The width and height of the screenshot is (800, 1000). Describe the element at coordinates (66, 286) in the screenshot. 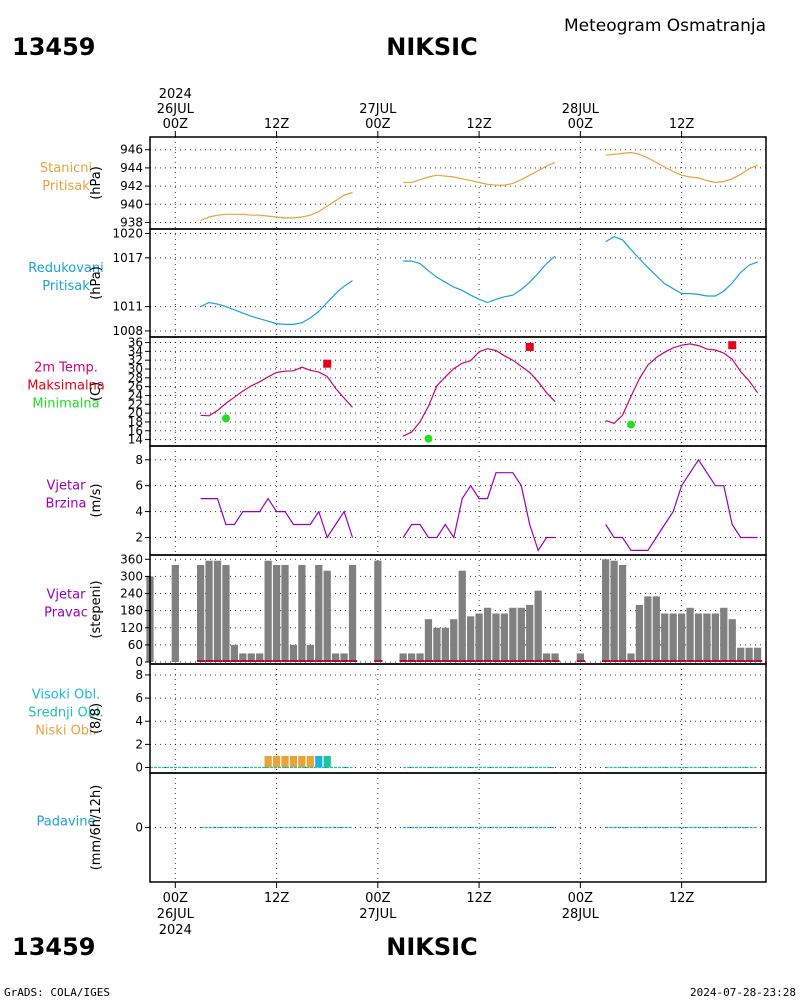

I see `panel-label: Pritisak` at that location.